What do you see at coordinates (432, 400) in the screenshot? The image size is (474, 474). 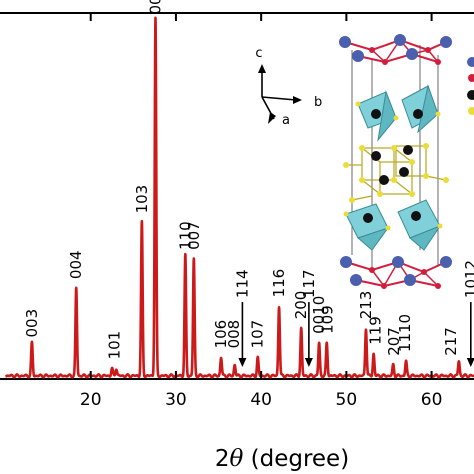 I see `x-tick-label: 60` at bounding box center [432, 400].